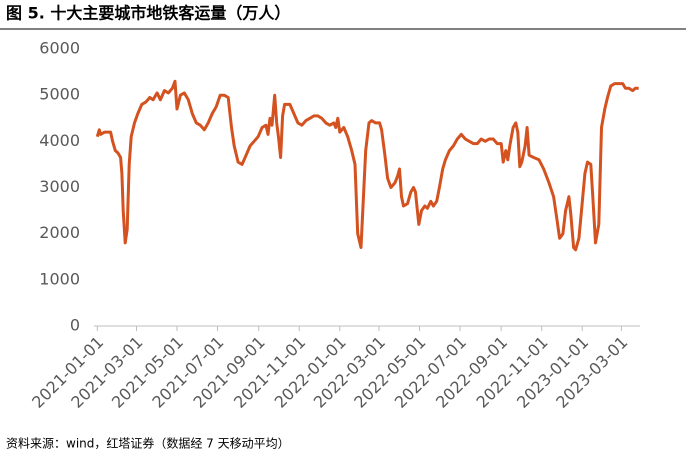  I want to click on chart-title: 图 5. 十大主要城市地铁客运量（万人）, so click(148, 13).